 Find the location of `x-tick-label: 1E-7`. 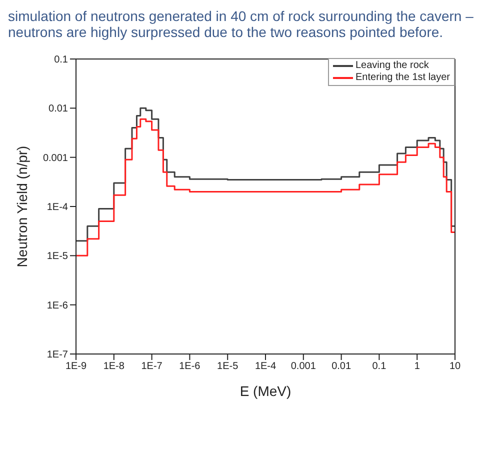

x-tick-label: 1E-7 is located at coordinates (152, 366).